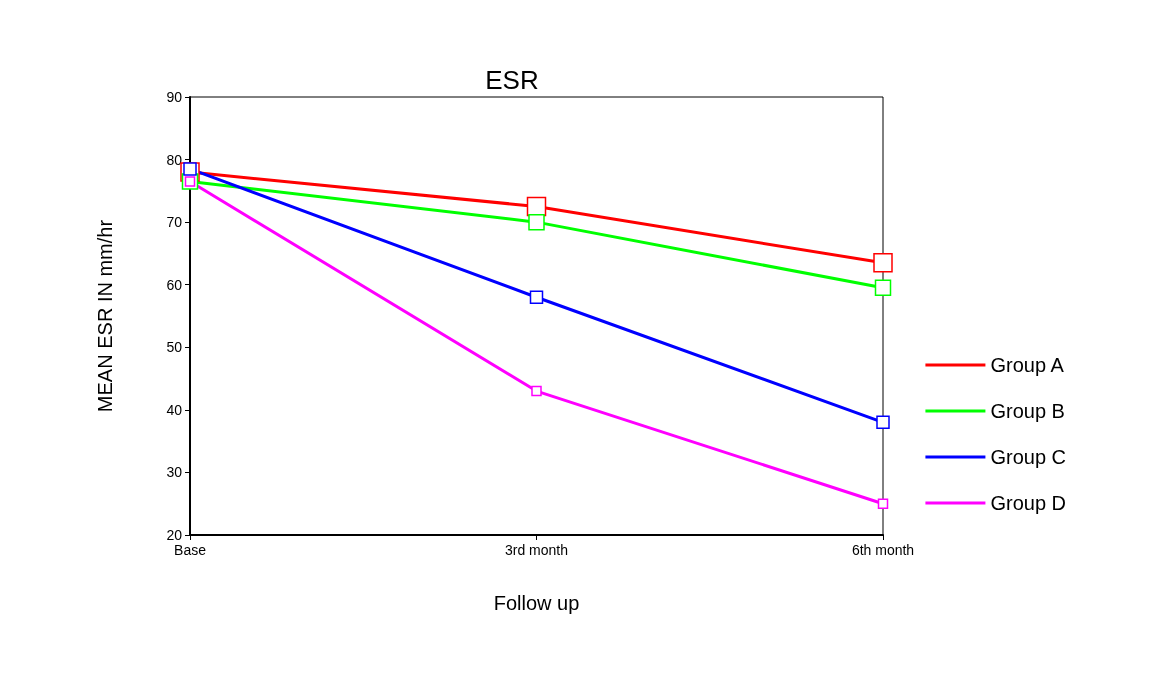 The width and height of the screenshot is (1151, 677). Describe the element at coordinates (883, 550) in the screenshot. I see `x-tick-label: 6th month` at that location.